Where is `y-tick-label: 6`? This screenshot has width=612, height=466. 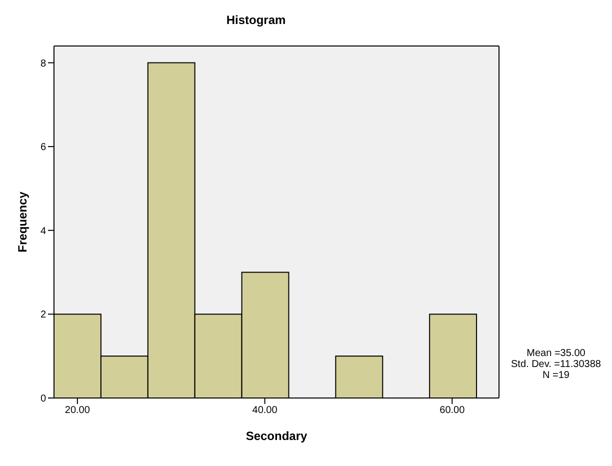 y-tick-label: 6 is located at coordinates (43, 148).